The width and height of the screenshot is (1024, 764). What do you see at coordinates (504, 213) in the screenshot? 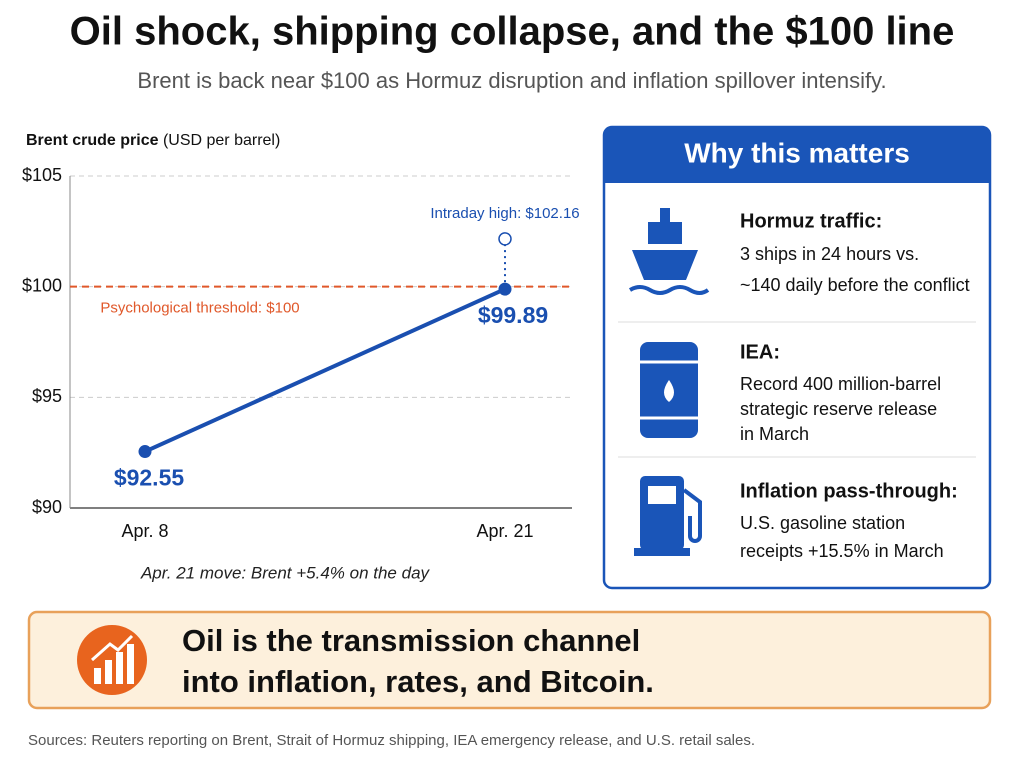
I see `intraday-label: Intraday high: $102.16` at bounding box center [504, 213].